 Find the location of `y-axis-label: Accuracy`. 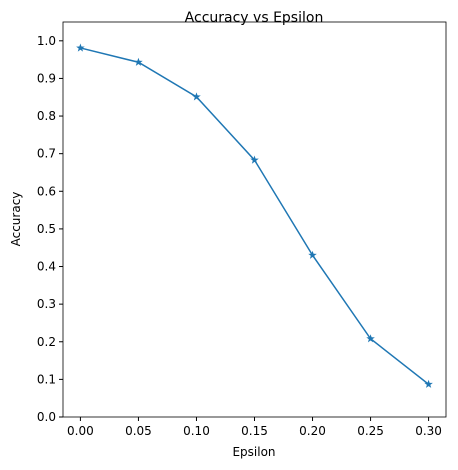

y-axis-label: Accuracy is located at coordinates (16, 219).